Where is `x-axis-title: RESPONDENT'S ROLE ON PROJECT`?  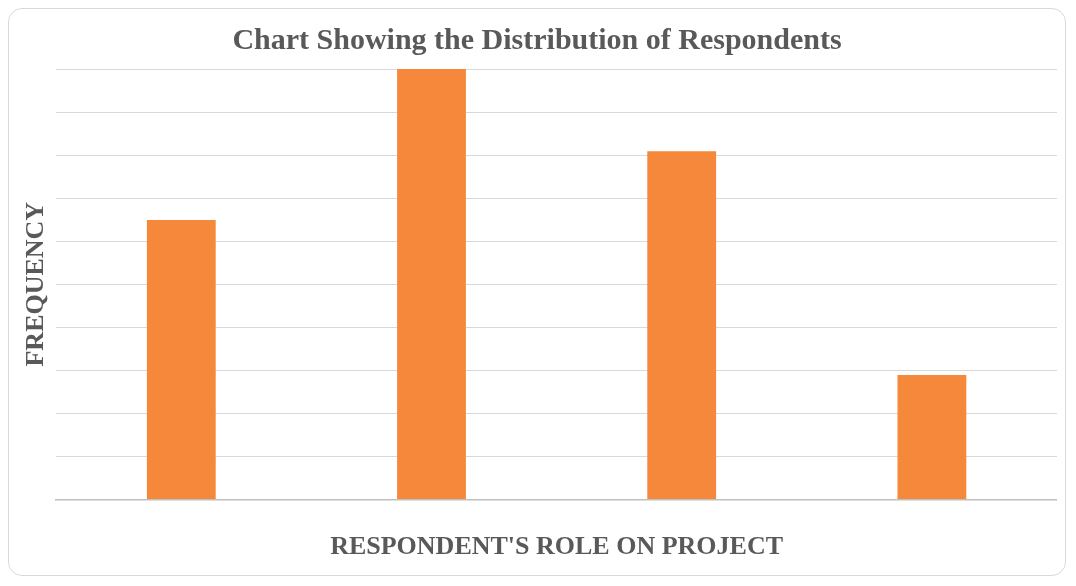
x-axis-title: RESPONDENT'S ROLE ON PROJECT is located at coordinates (557, 546).